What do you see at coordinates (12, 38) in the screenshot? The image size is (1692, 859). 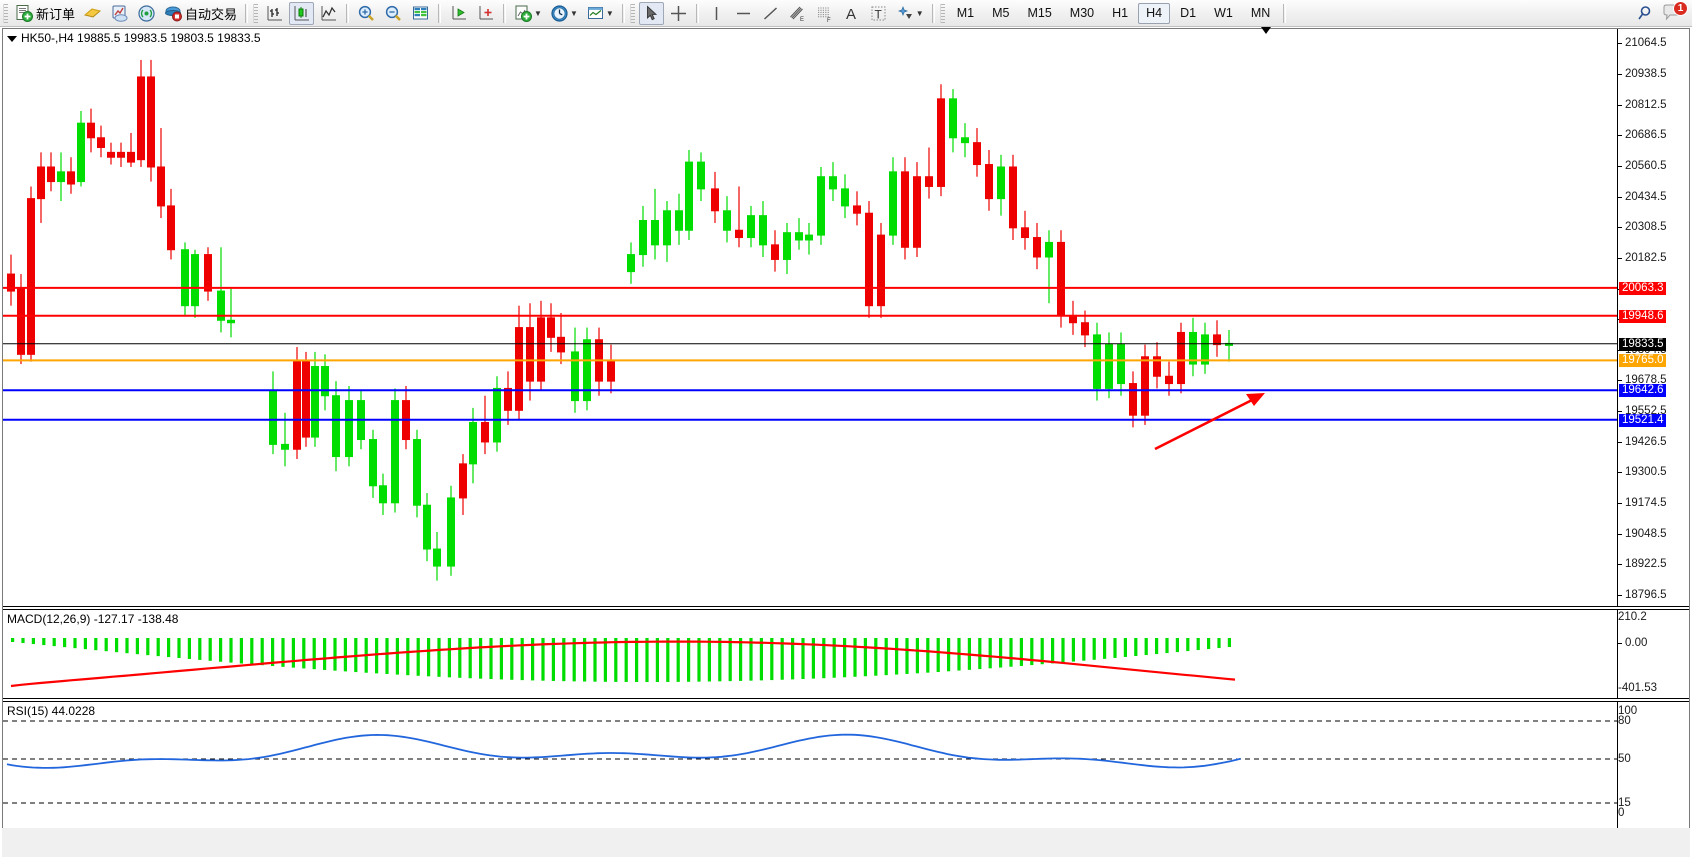 I see `chart-menu-triangle-icon` at bounding box center [12, 38].